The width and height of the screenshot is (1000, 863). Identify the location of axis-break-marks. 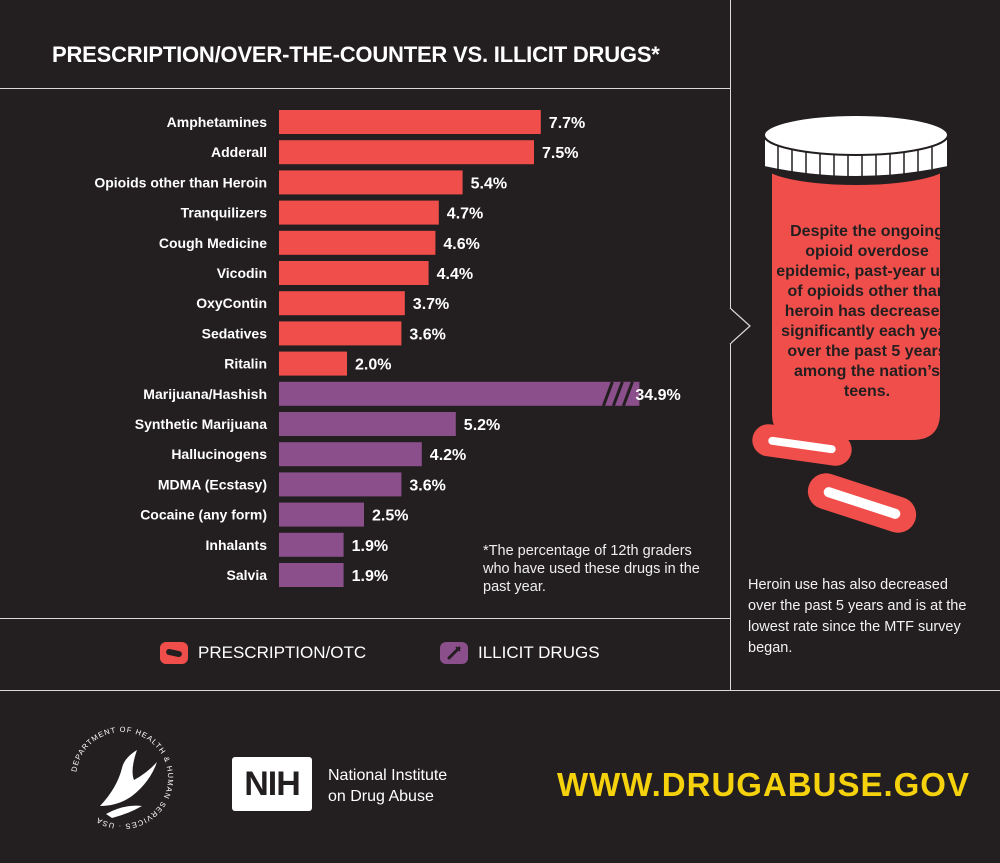
(617, 394).